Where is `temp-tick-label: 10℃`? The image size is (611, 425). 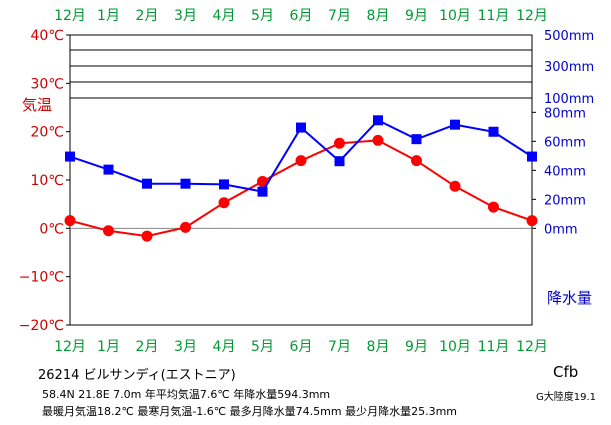
temp-tick-label: 10℃ is located at coordinates (47, 181).